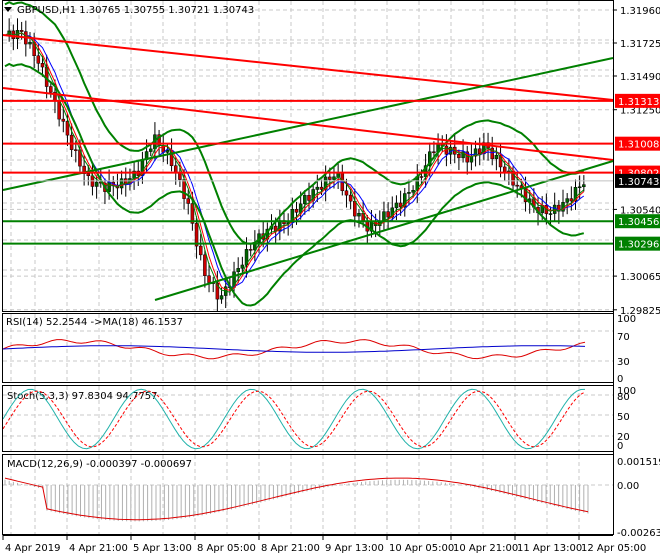 This screenshot has width=660, height=560. What do you see at coordinates (485, 548) in the screenshot?
I see `time-label: 10 Apr 21:00` at bounding box center [485, 548].